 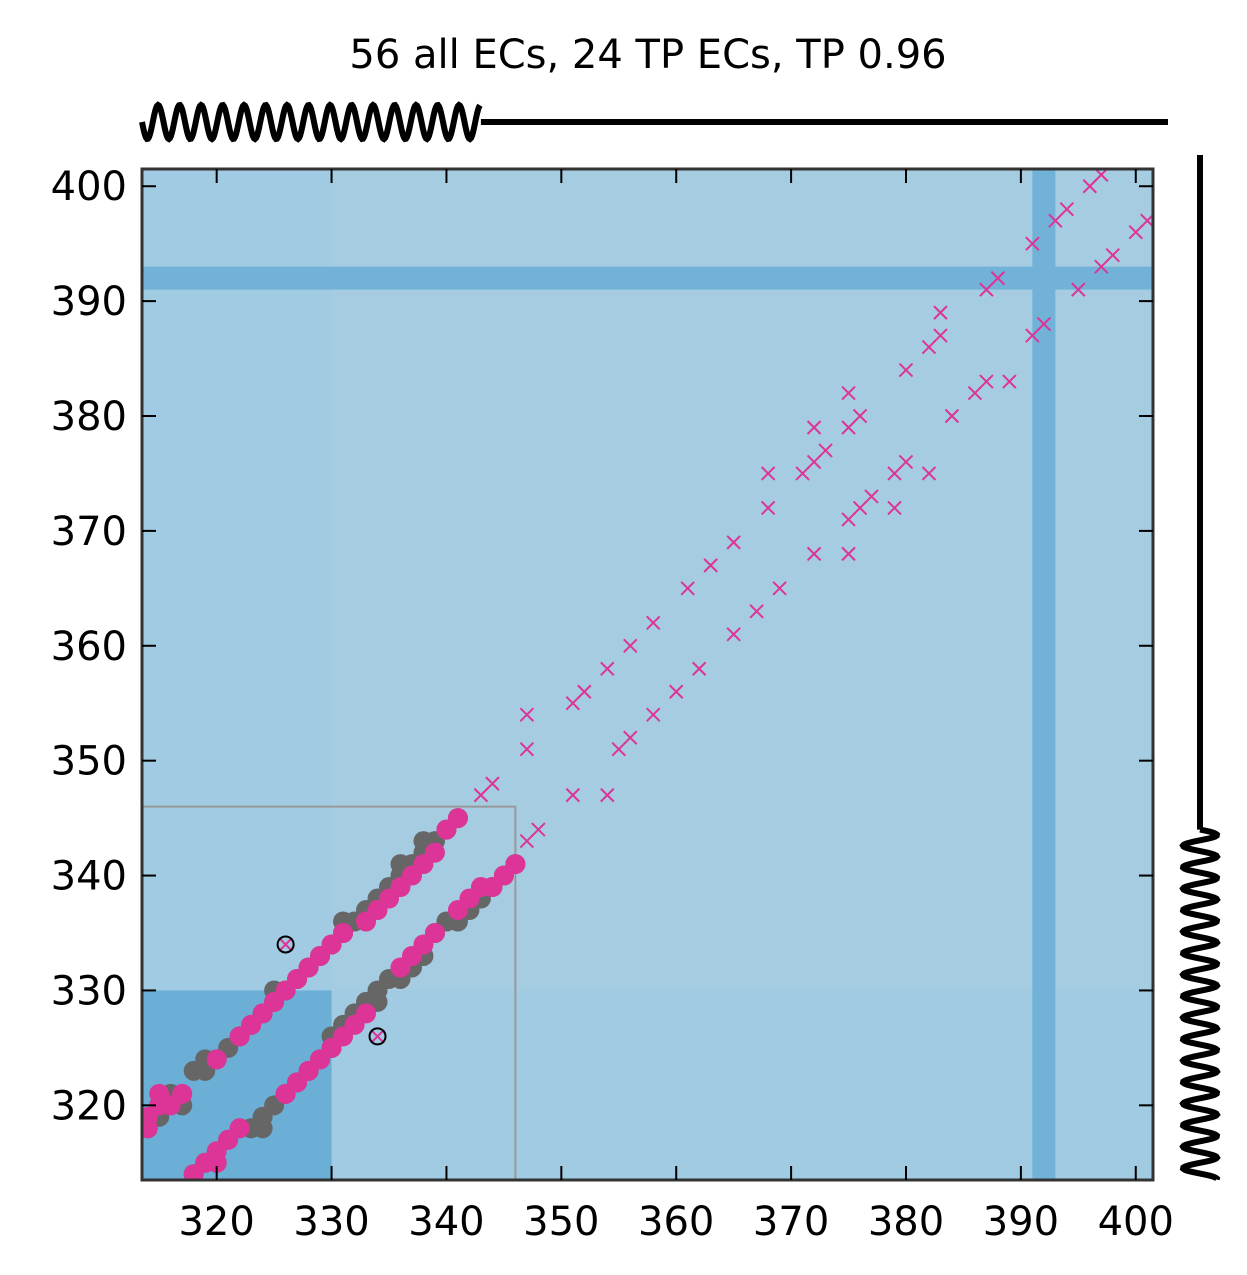 I want to click on x-tick-label: 330, so click(x=331, y=1222).